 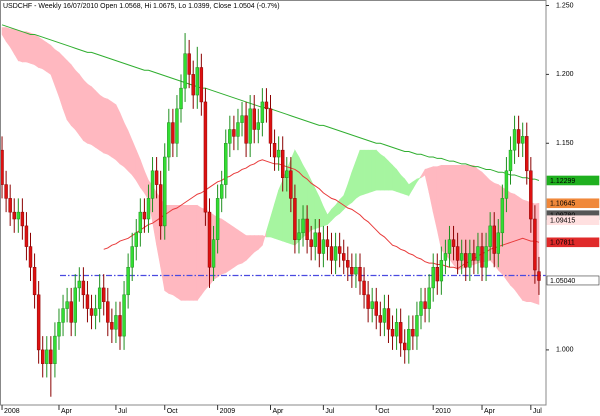 What do you see at coordinates (565, 143) in the screenshot?
I see `y-tick-label: 1.150` at bounding box center [565, 143].